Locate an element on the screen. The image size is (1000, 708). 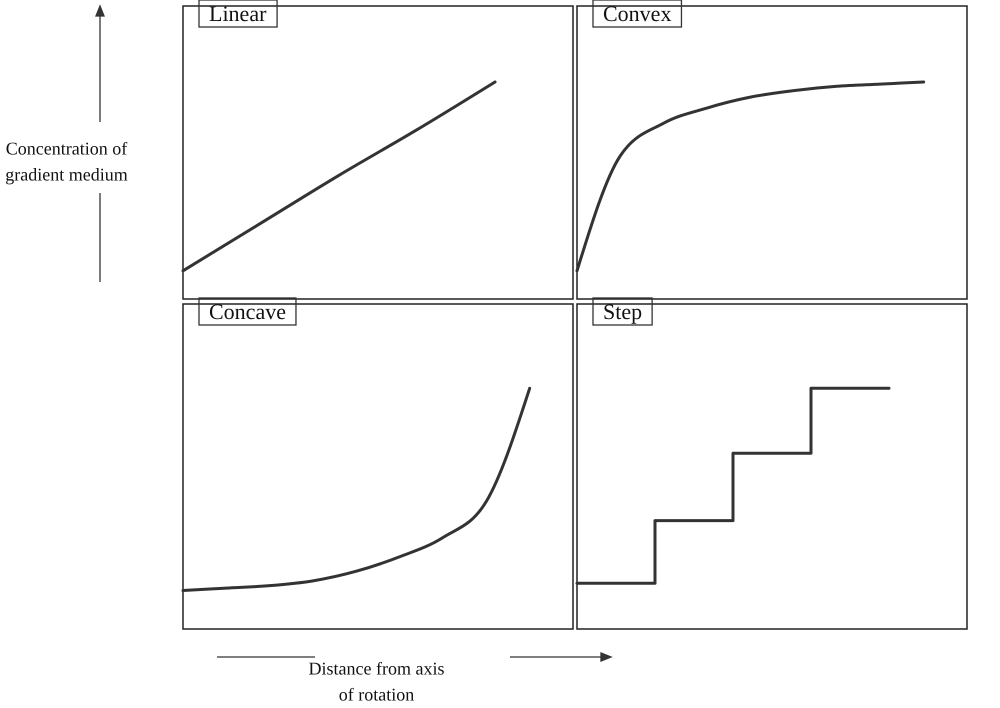
x-axis-title: Distance from axis of rotation is located at coordinates (376, 681).